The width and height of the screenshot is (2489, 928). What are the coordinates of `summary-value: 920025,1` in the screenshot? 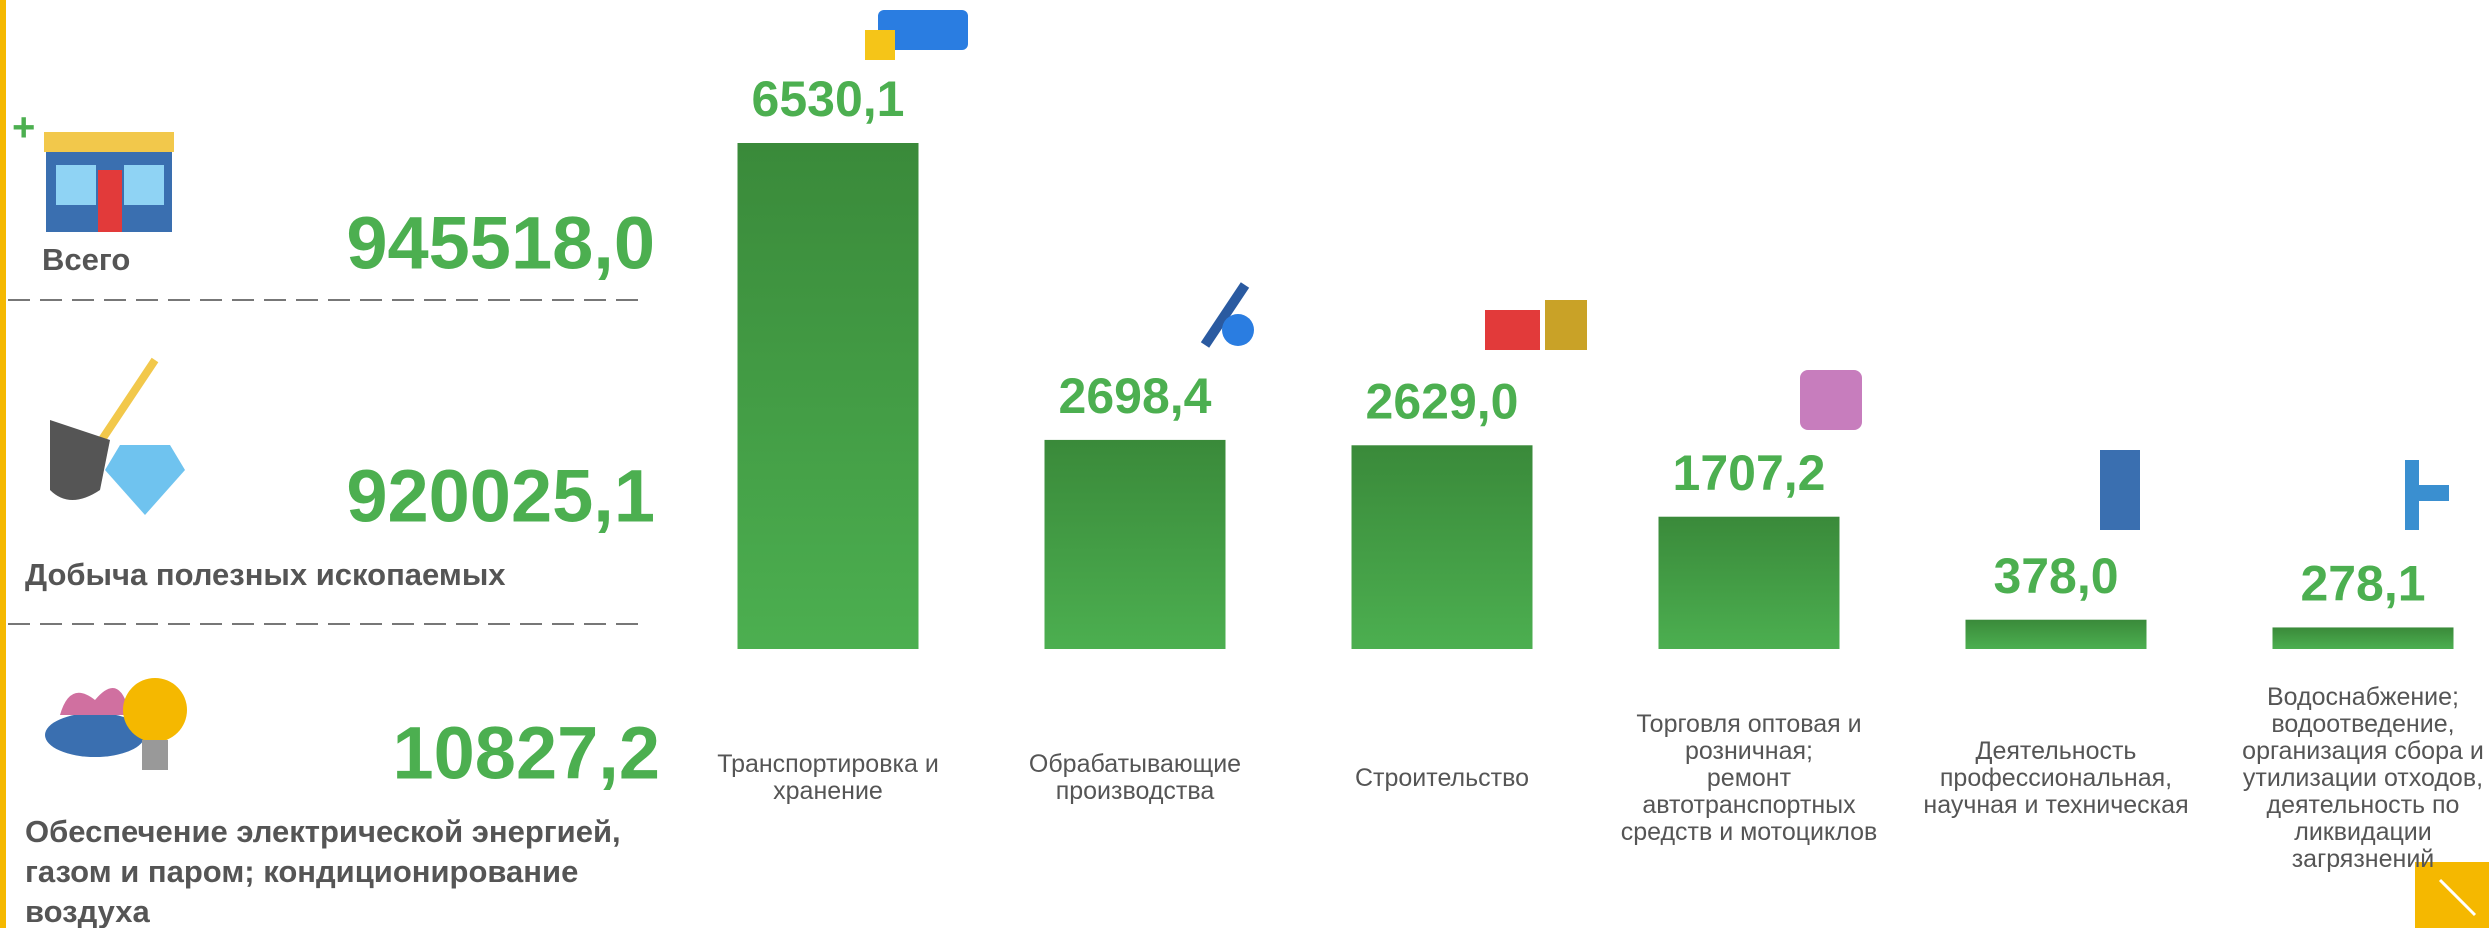 It's located at (500, 496).